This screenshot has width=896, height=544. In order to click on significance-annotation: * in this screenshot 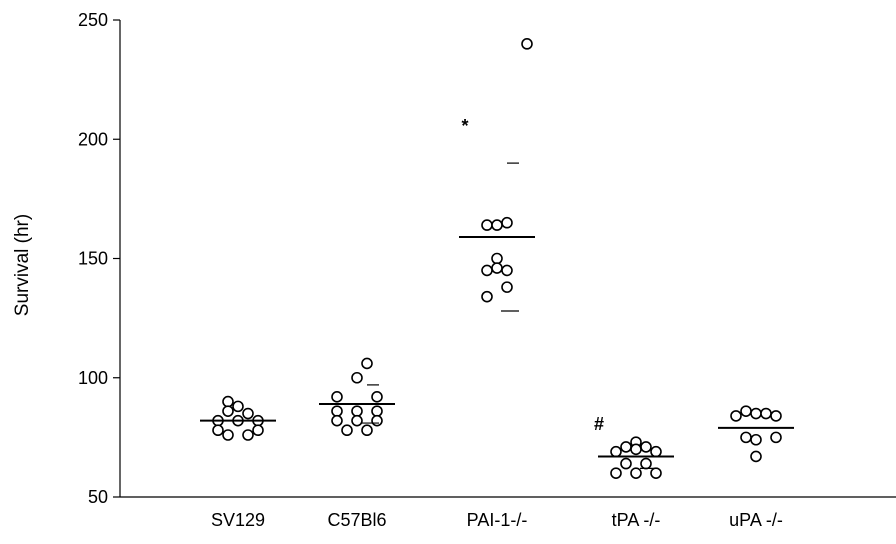, I will do `click(464, 126)`.